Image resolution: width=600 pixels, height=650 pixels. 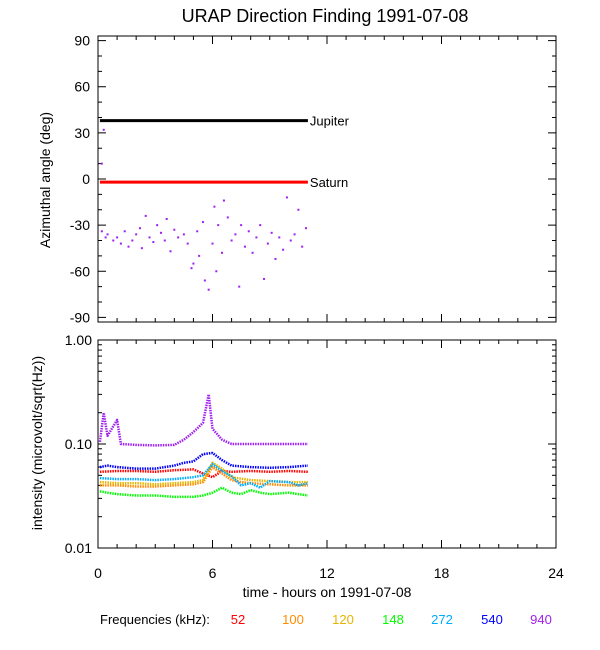 I want to click on bottom-y-tick-label: 1.00, so click(x=78, y=340).